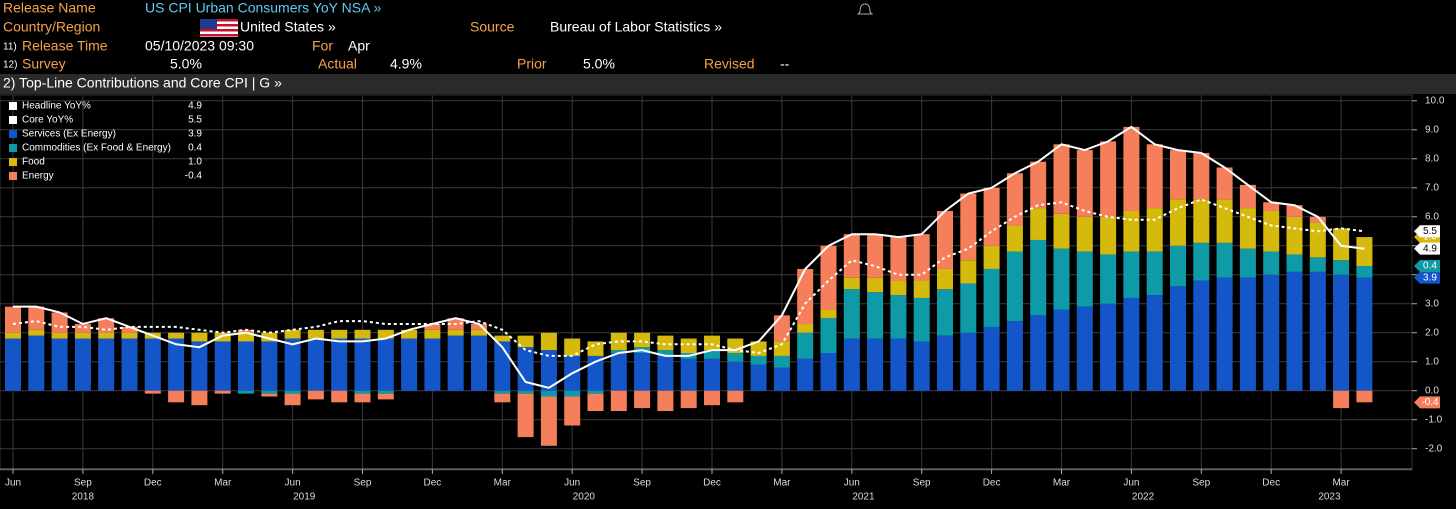 Image resolution: width=1456 pixels, height=509 pixels. What do you see at coordinates (288, 27) in the screenshot?
I see `country: United States »` at bounding box center [288, 27].